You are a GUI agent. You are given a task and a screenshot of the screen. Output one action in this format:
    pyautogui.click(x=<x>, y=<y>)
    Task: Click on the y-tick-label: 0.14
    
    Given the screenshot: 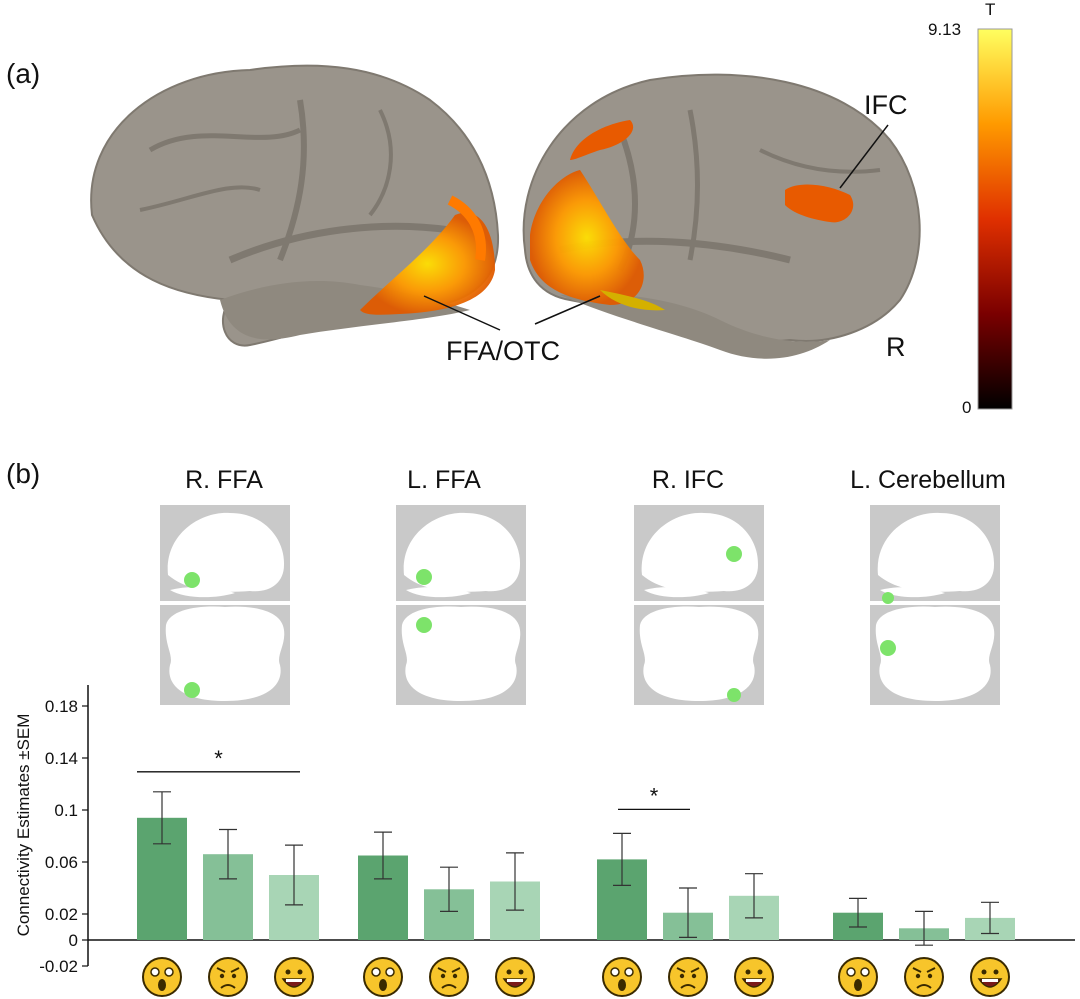 What is the action you would take?
    pyautogui.click(x=61, y=758)
    